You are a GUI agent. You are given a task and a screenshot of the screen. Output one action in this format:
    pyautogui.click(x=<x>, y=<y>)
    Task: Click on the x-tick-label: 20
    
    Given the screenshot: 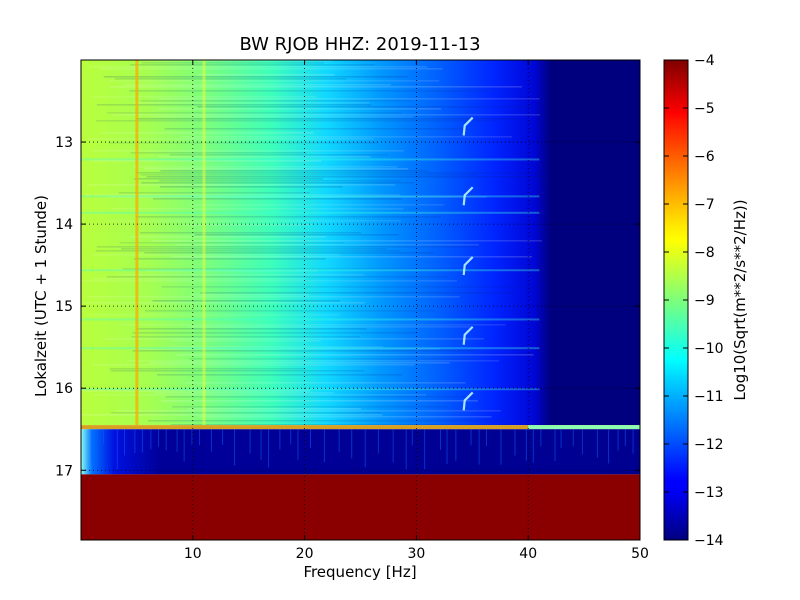 What is the action you would take?
    pyautogui.click(x=305, y=554)
    